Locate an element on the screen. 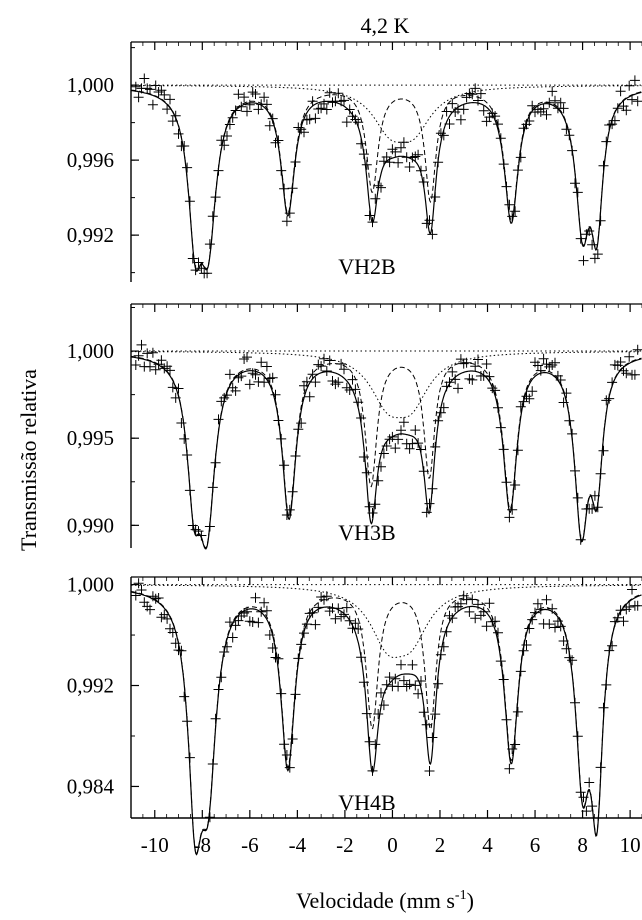 The image size is (642, 920). x-tick-label: -10 is located at coordinates (155, 845).